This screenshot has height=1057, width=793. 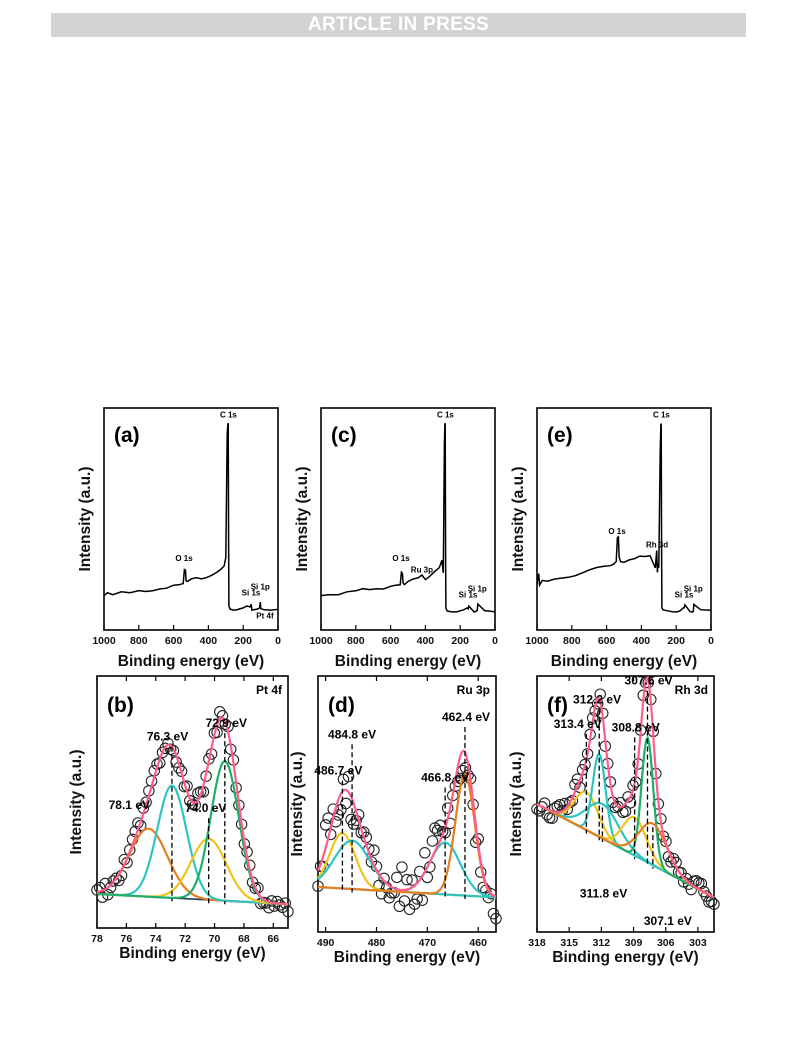 I want to click on panel-label: (b), so click(x=120, y=705).